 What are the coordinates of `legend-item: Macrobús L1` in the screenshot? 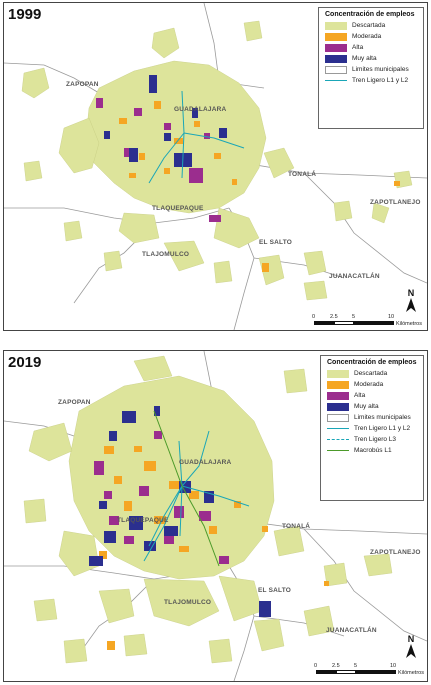 It's located at (372, 450).